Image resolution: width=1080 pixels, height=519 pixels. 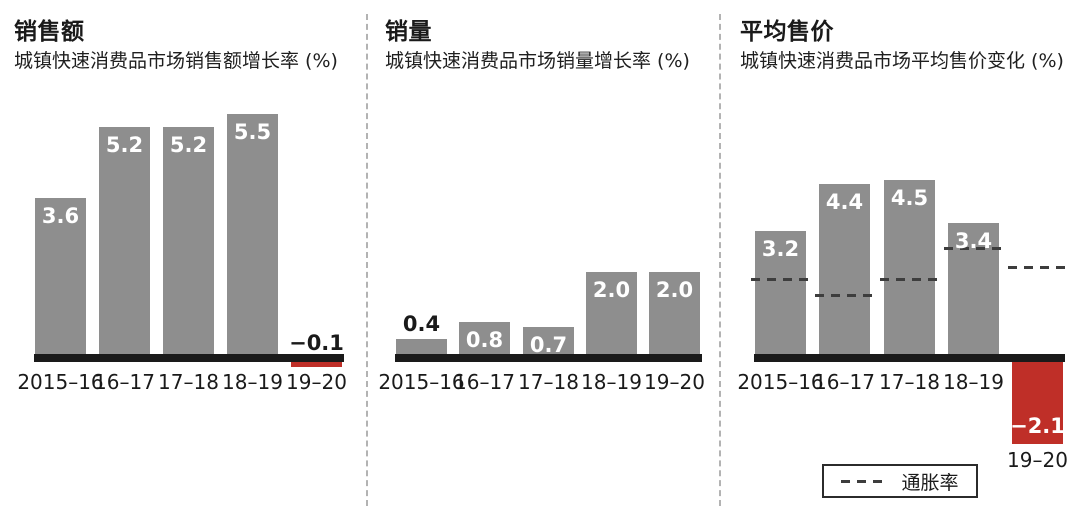 I want to click on bar-value-label: 0.8, so click(x=484, y=340).